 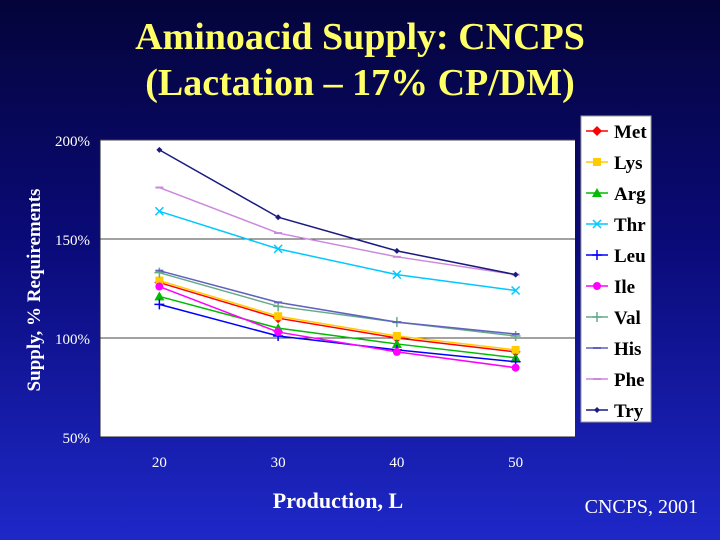 I want to click on series-line-met, so click(x=337, y=317).